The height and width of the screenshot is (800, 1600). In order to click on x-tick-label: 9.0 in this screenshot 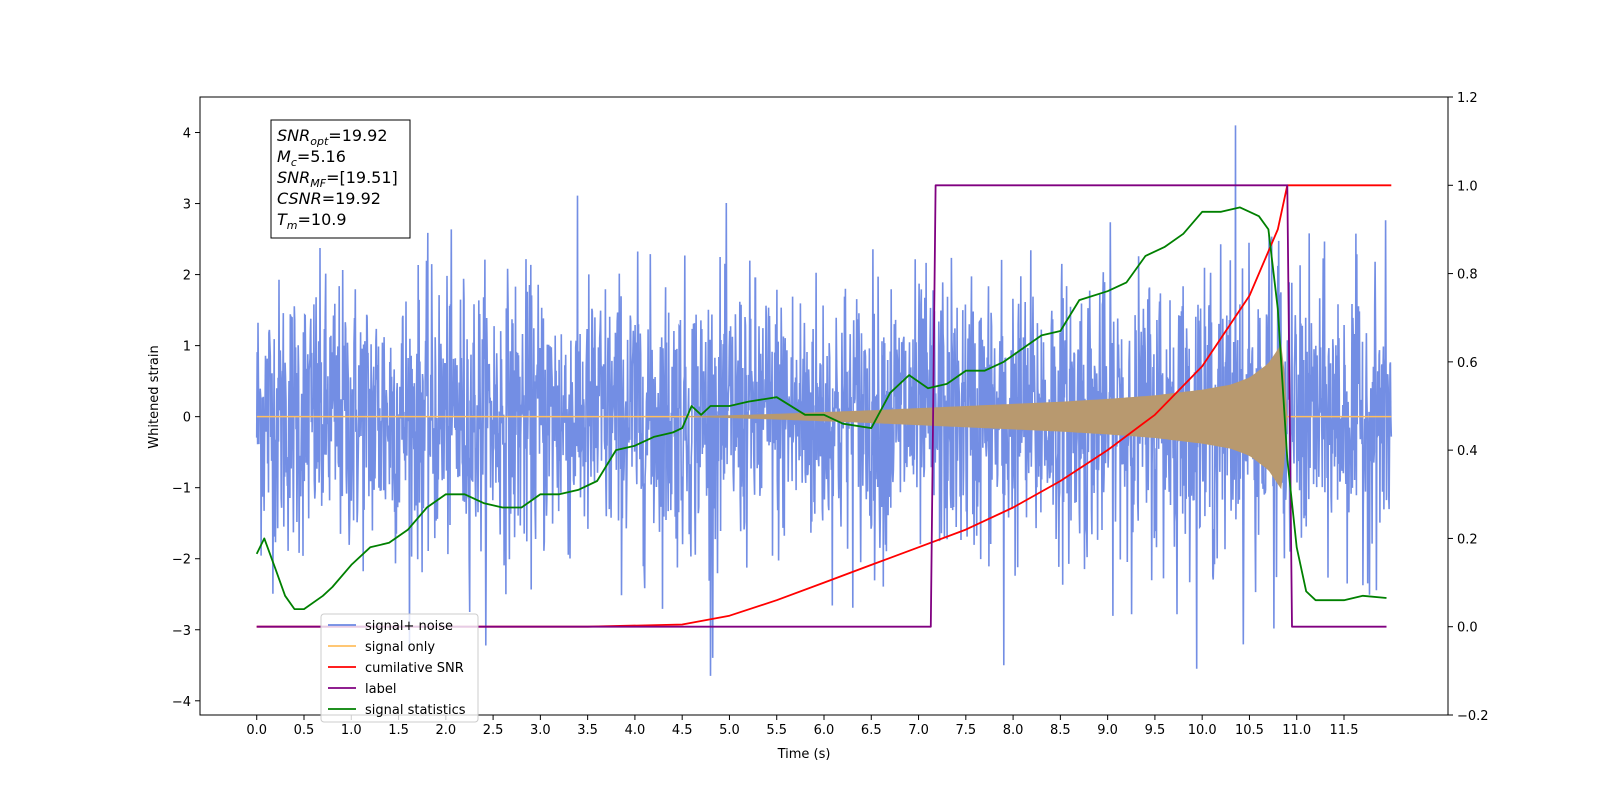, I will do `click(1107, 730)`.